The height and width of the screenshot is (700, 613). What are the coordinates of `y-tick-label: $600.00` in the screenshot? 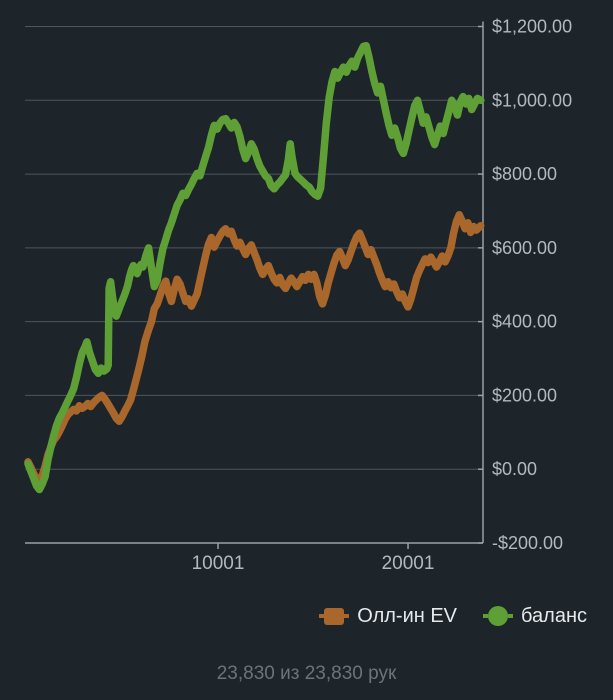 It's located at (524, 248).